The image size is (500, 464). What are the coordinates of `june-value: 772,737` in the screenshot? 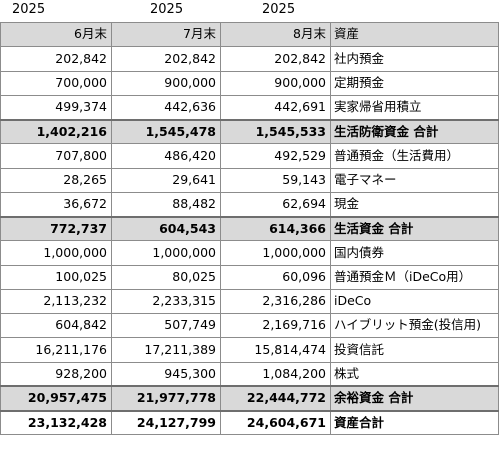 It's located at (56, 228).